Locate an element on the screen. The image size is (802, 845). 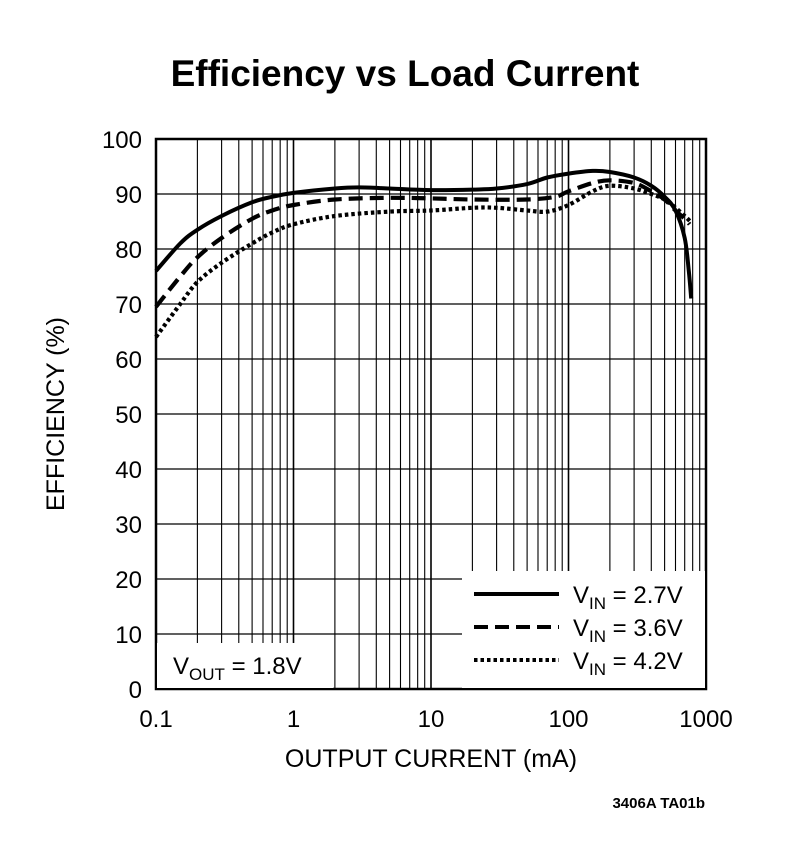
y-tick-label-70: 70 is located at coordinates (128, 305).